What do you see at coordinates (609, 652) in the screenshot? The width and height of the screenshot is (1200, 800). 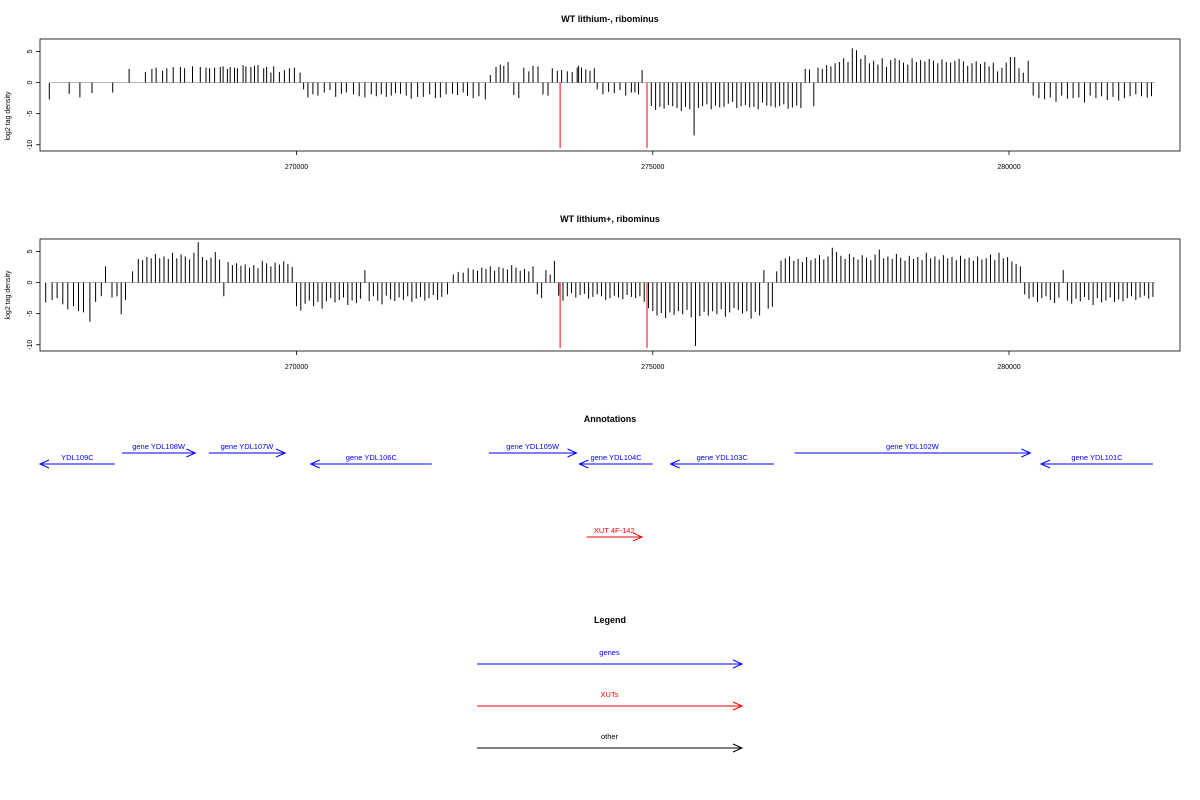 I see `legend-label: genes` at bounding box center [609, 652].